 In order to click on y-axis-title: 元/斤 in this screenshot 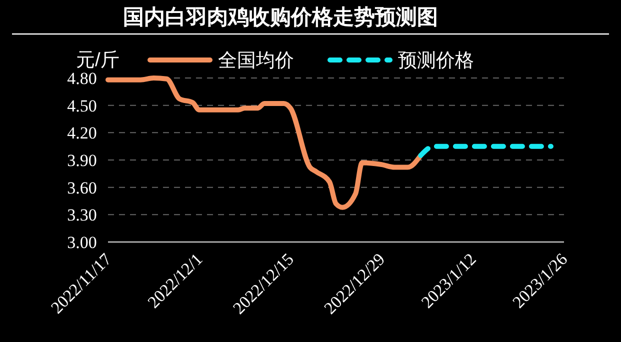, I will do `click(98, 60)`.